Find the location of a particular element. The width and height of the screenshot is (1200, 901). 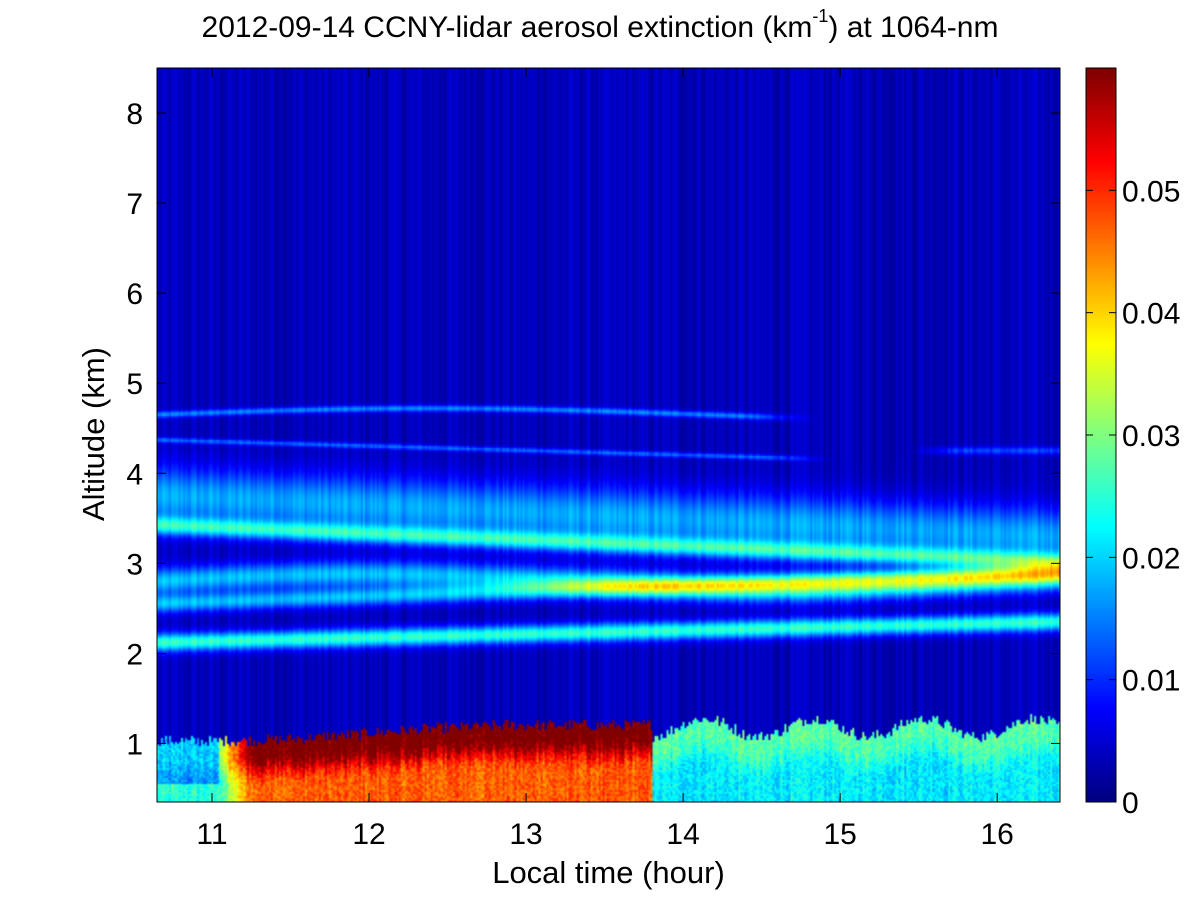

colorbar-tick-label: 0.03 is located at coordinates (1151, 436).